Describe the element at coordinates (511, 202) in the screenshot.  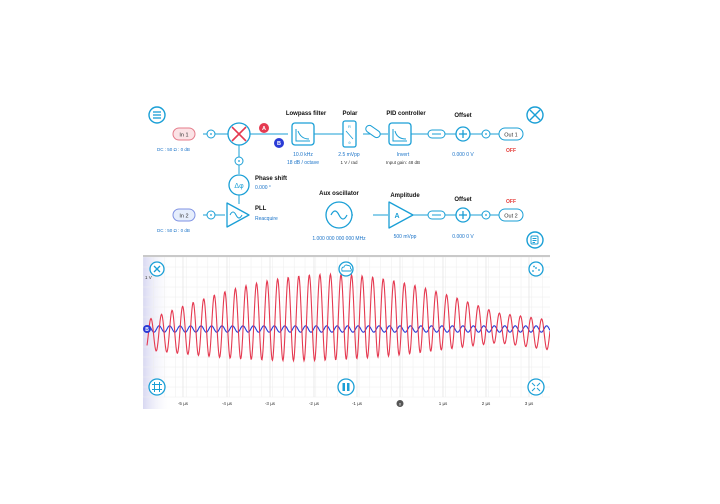
I see `output-2-state: OFF` at that location.